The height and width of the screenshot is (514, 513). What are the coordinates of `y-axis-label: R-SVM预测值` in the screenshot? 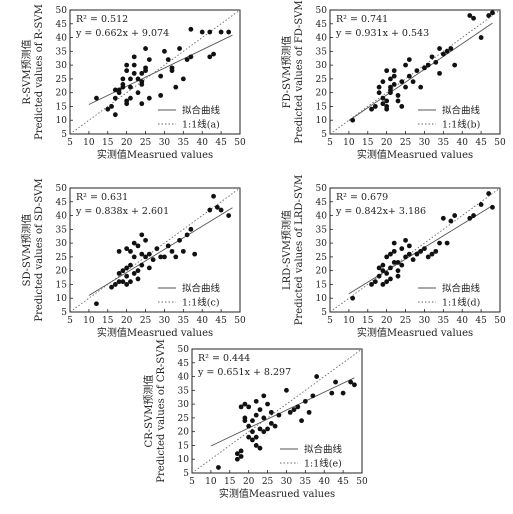 It's located at (26, 71).